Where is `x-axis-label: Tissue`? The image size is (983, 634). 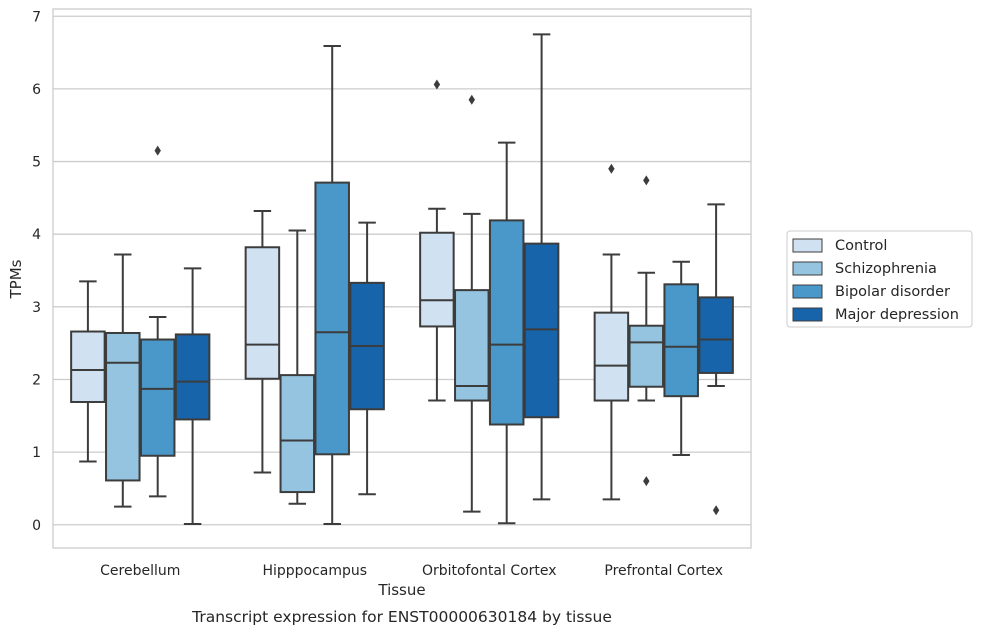 x-axis-label: Tissue is located at coordinates (401, 590).